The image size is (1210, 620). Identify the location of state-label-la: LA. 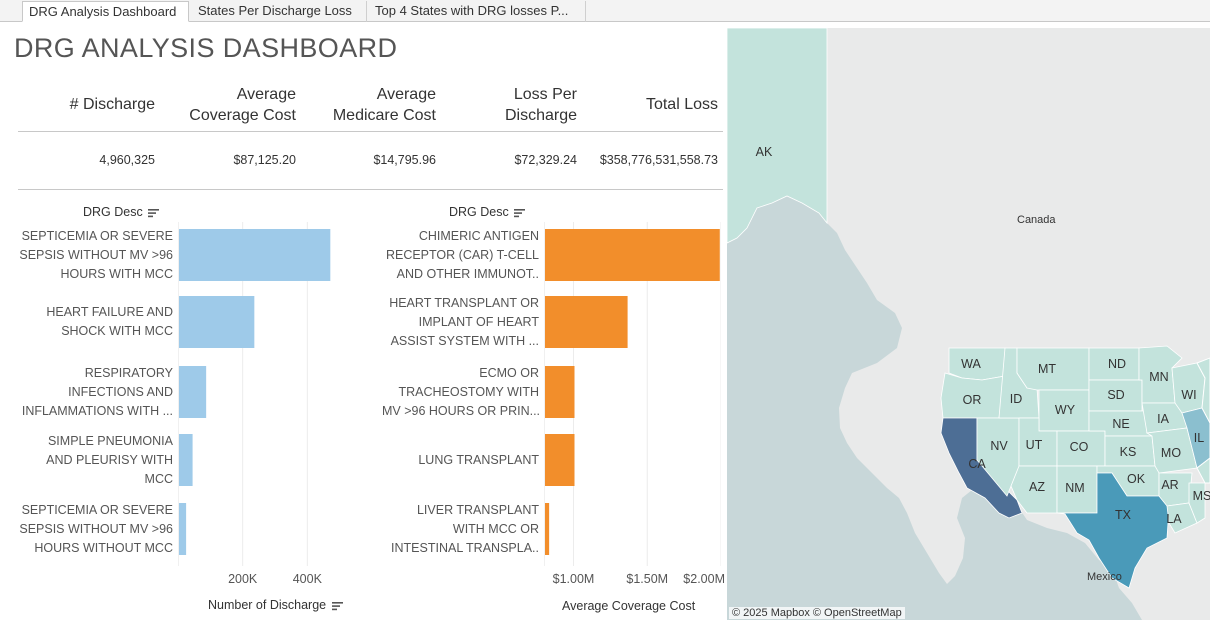
(1174, 519).